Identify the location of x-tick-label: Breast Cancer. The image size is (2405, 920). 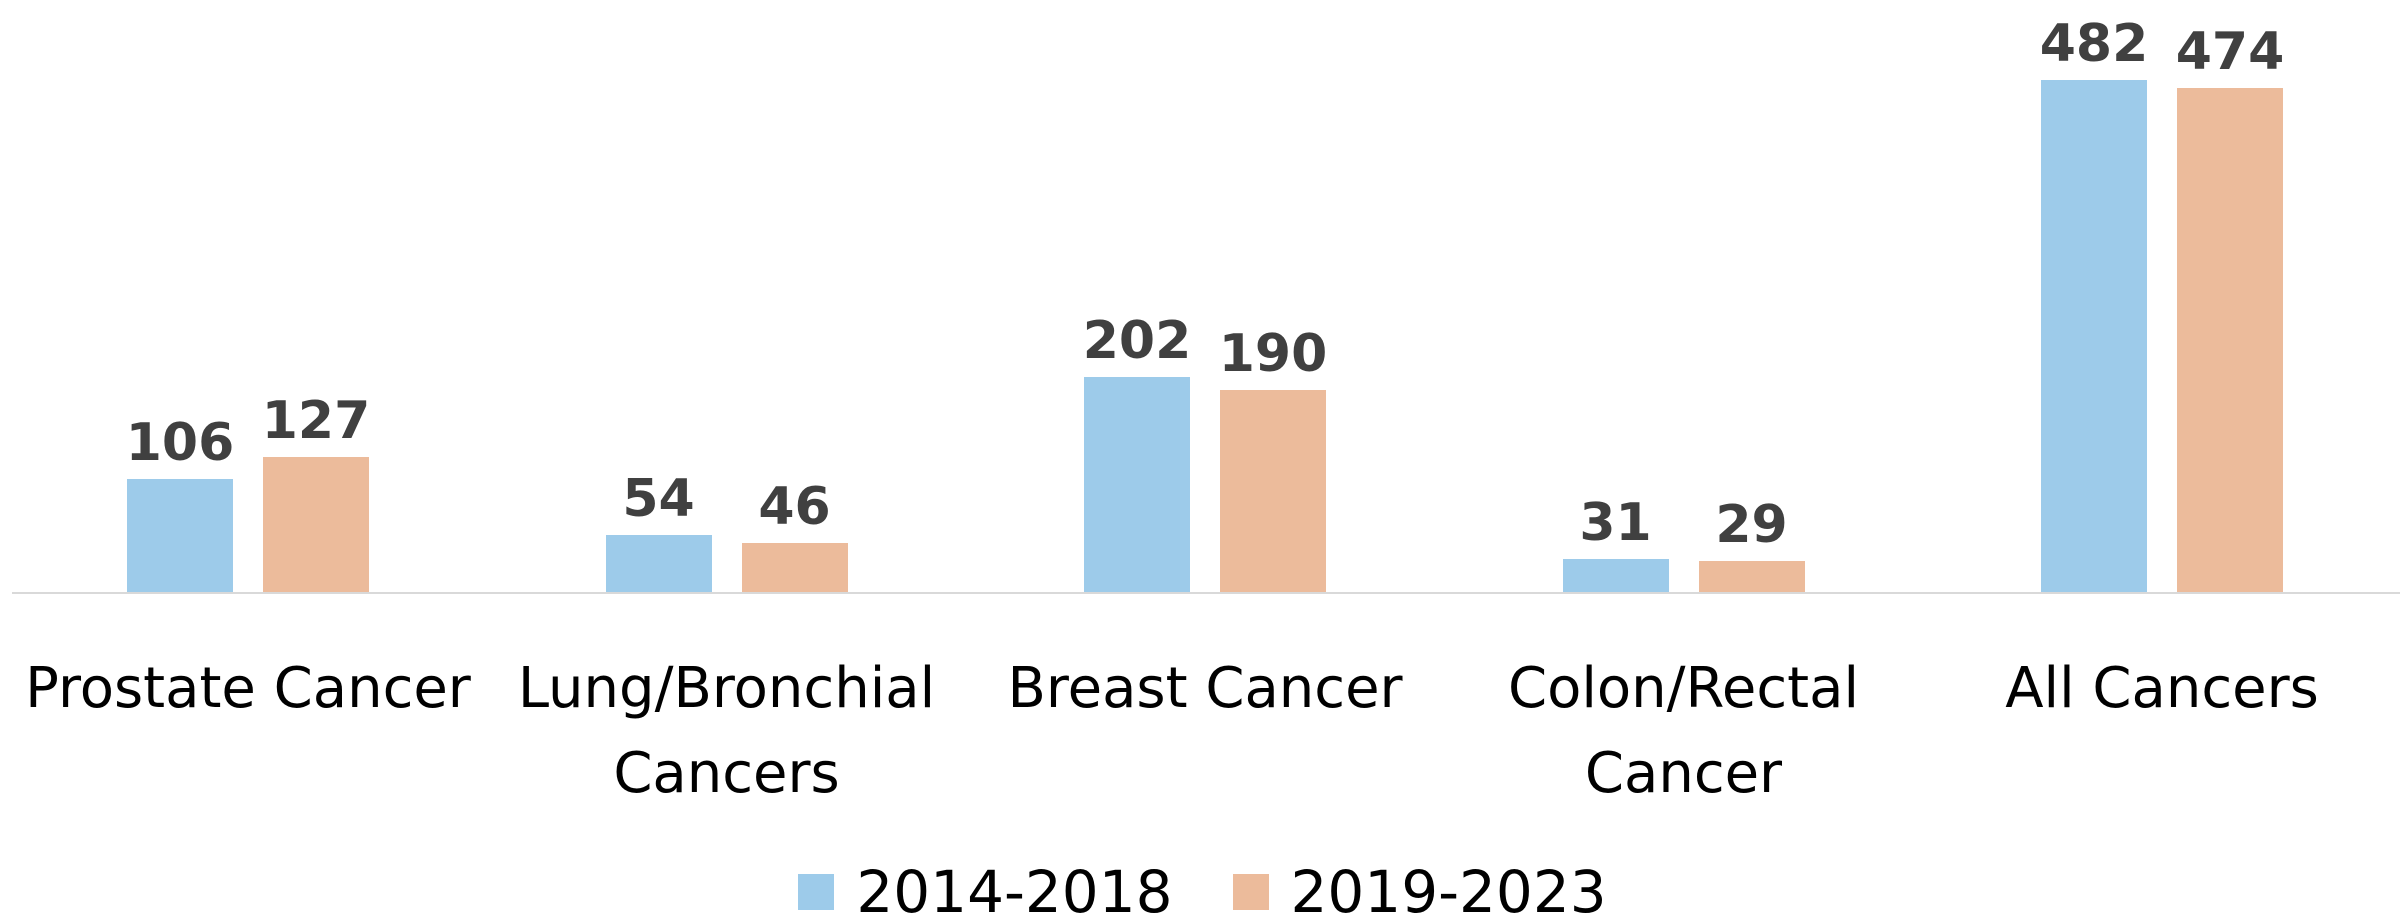
(1205, 688).